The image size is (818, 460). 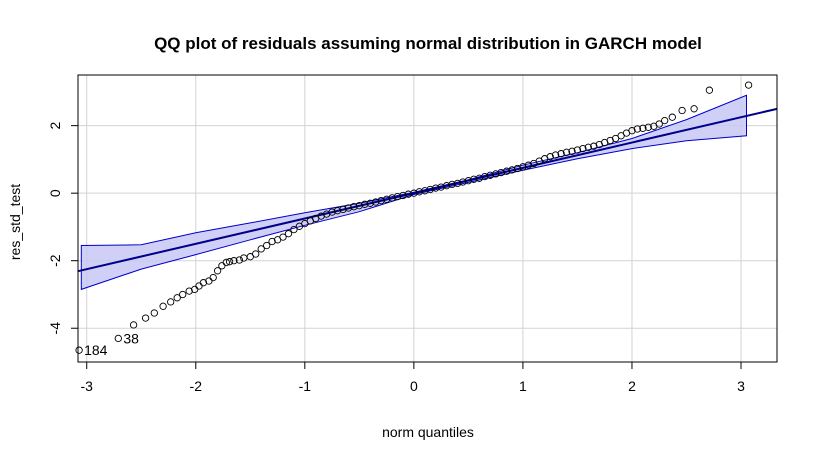 I want to click on x-tick-label-2: -1, so click(x=305, y=386).